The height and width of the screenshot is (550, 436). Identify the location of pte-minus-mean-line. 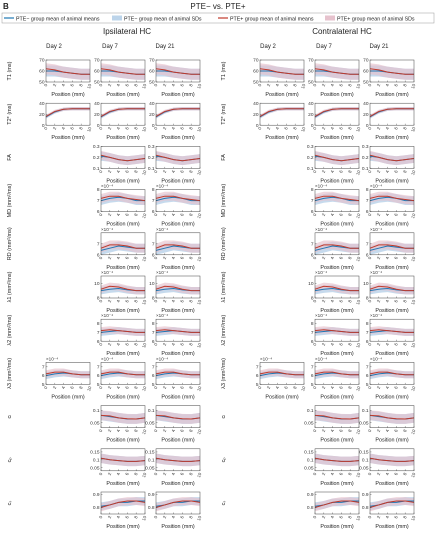
(177, 199).